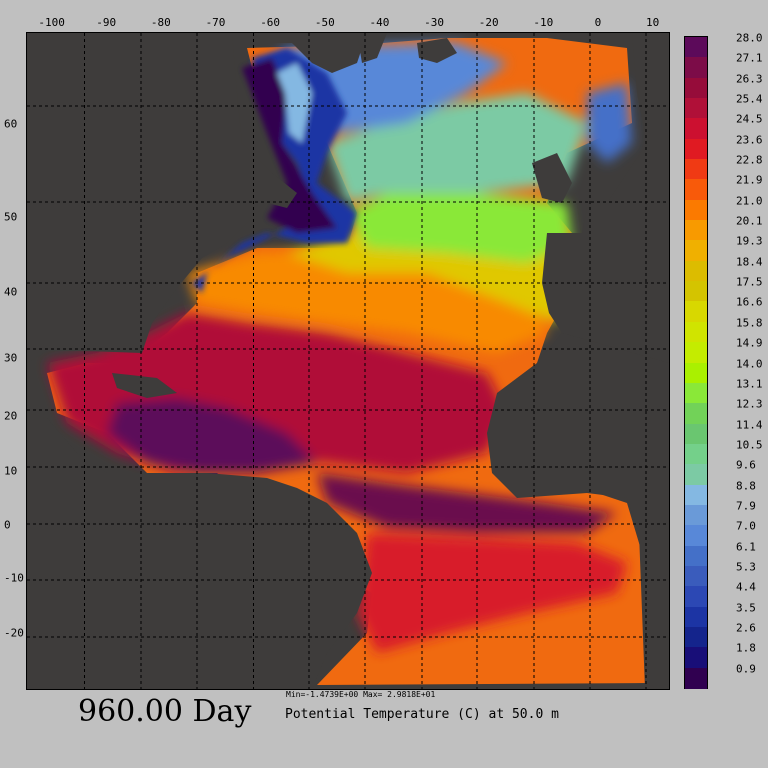  Describe the element at coordinates (746, 506) in the screenshot. I see `colorbar-label: 7.9` at that location.